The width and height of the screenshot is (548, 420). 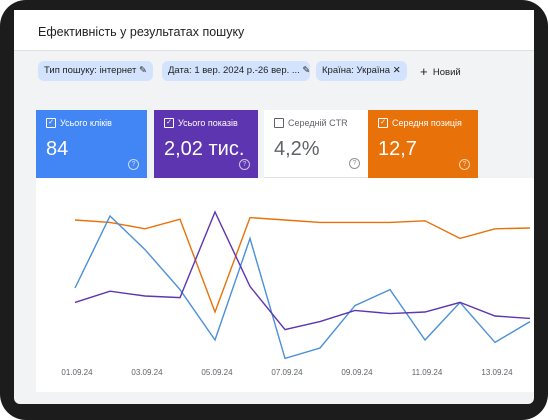 I want to click on metric-card: ✓ Усього кліків 84?, so click(x=91, y=144).